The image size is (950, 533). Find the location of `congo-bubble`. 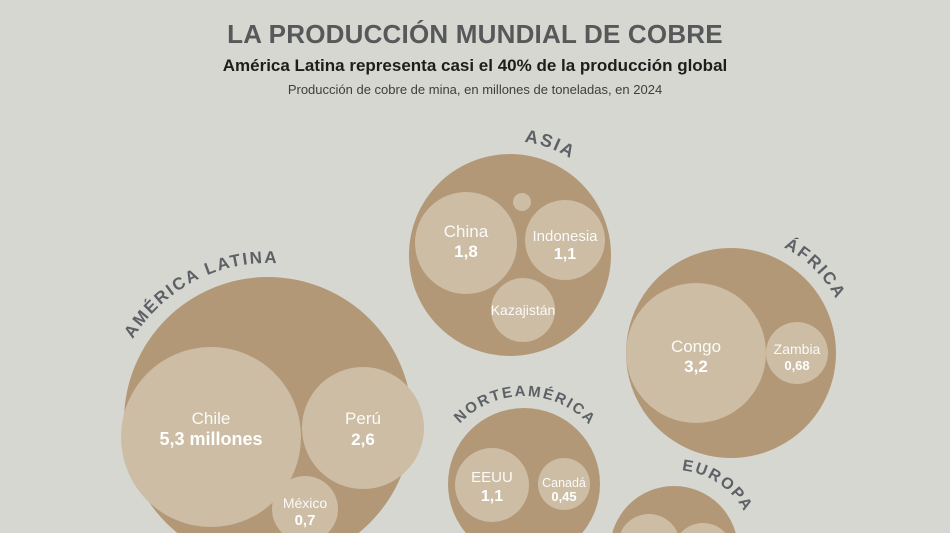

congo-bubble is located at coordinates (696, 353).